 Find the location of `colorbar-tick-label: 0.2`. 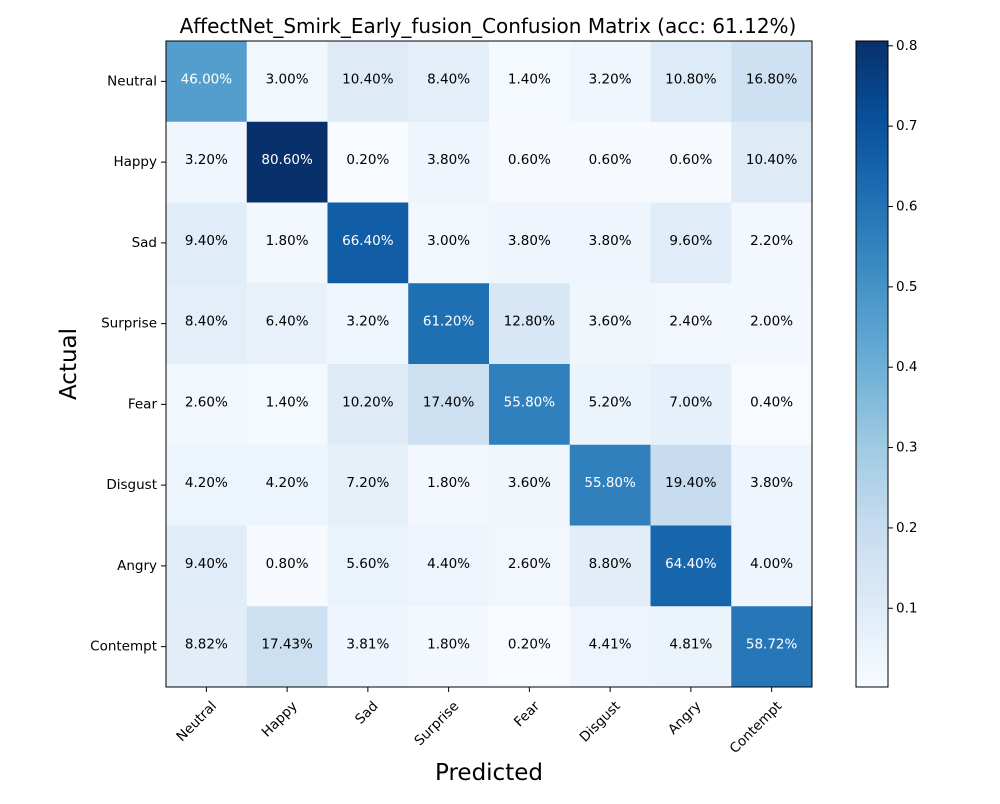

colorbar-tick-label: 0.2 is located at coordinates (906, 528).